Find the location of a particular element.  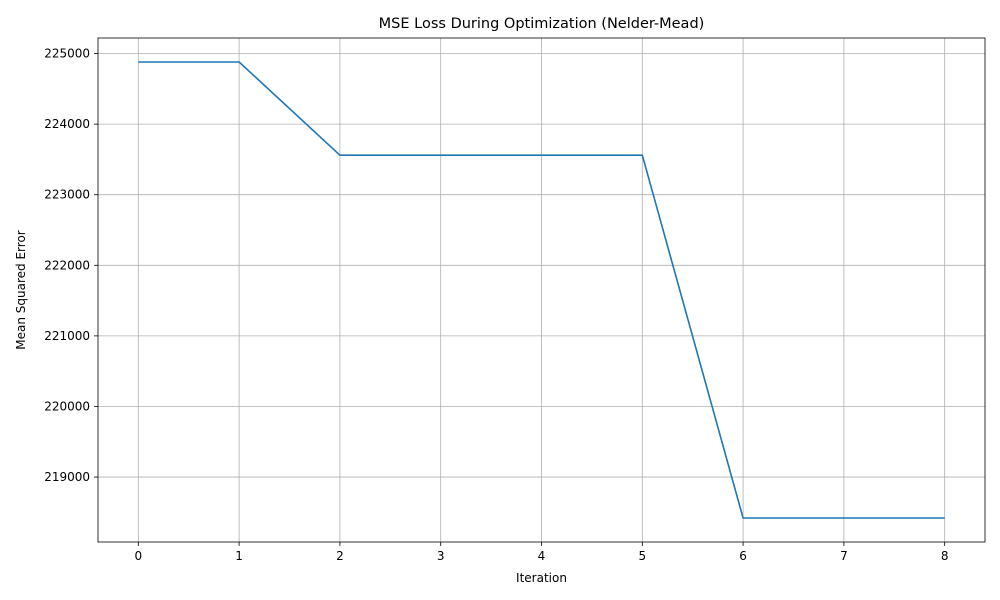

y-axis-label: Mean Squared Error is located at coordinates (21, 290).